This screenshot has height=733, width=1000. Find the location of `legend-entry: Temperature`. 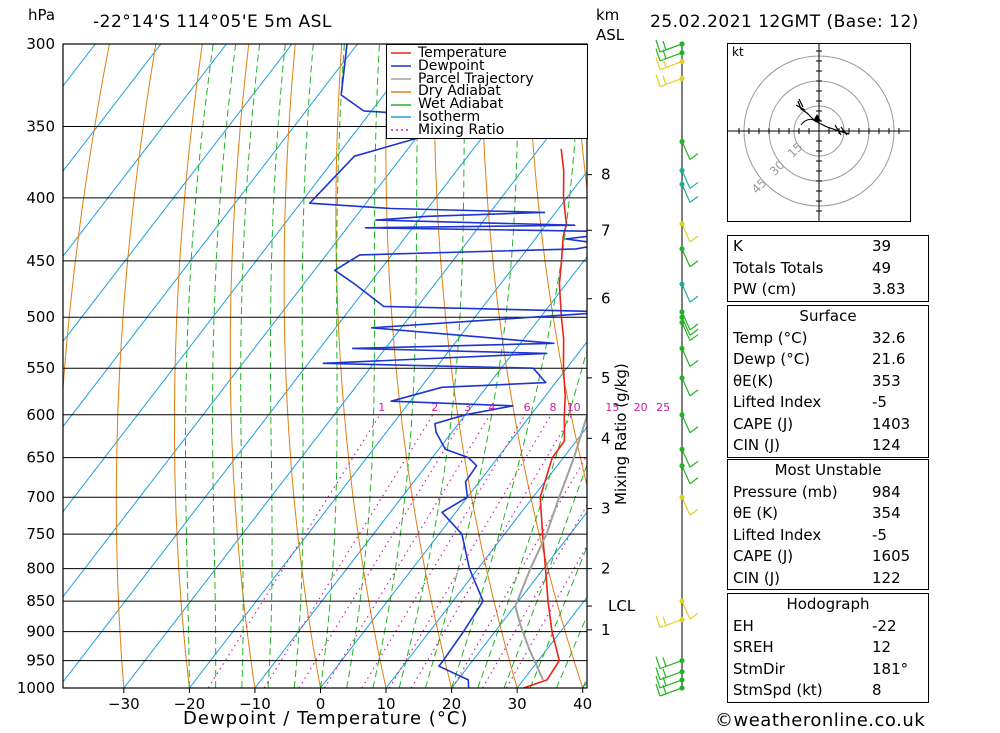

legend-entry: Temperature is located at coordinates (487, 53).